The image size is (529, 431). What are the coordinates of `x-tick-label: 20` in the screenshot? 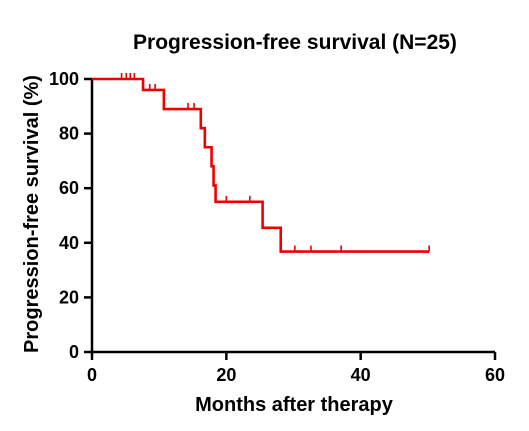 It's located at (226, 375).